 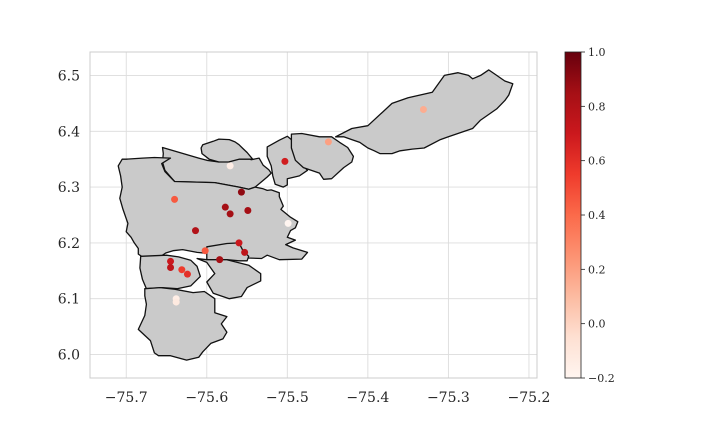 I want to click on x-tick-label: −75.6, so click(x=206, y=398).